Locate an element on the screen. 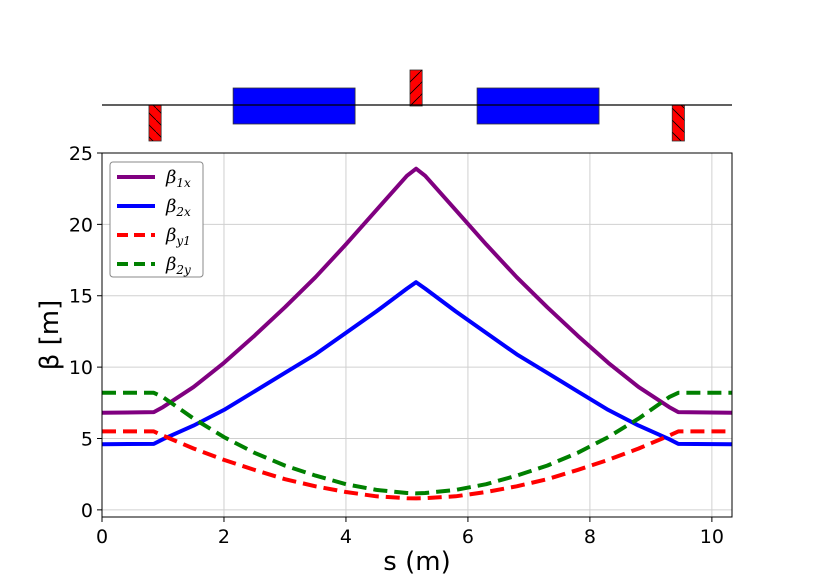  x-tick-label: 10 is located at coordinates (712, 537).